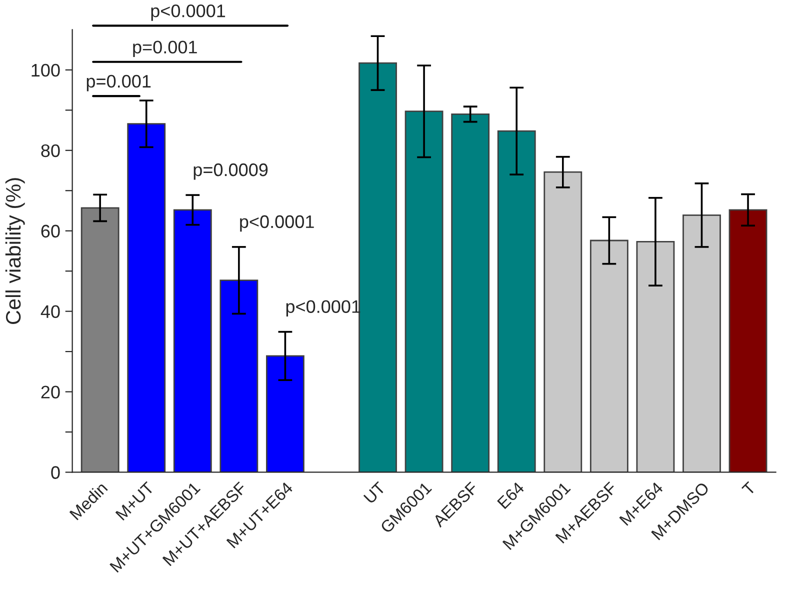 This screenshot has width=786, height=594. What do you see at coordinates (50, 392) in the screenshot?
I see `y-tick-label: 20` at bounding box center [50, 392].